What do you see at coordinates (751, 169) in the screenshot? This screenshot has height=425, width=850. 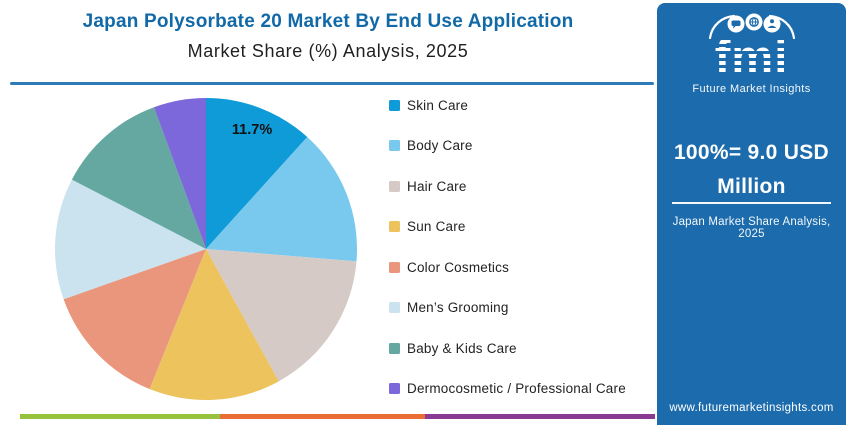 I see `market-size-headline: 100%= 9.0 USD Million` at bounding box center [751, 169].